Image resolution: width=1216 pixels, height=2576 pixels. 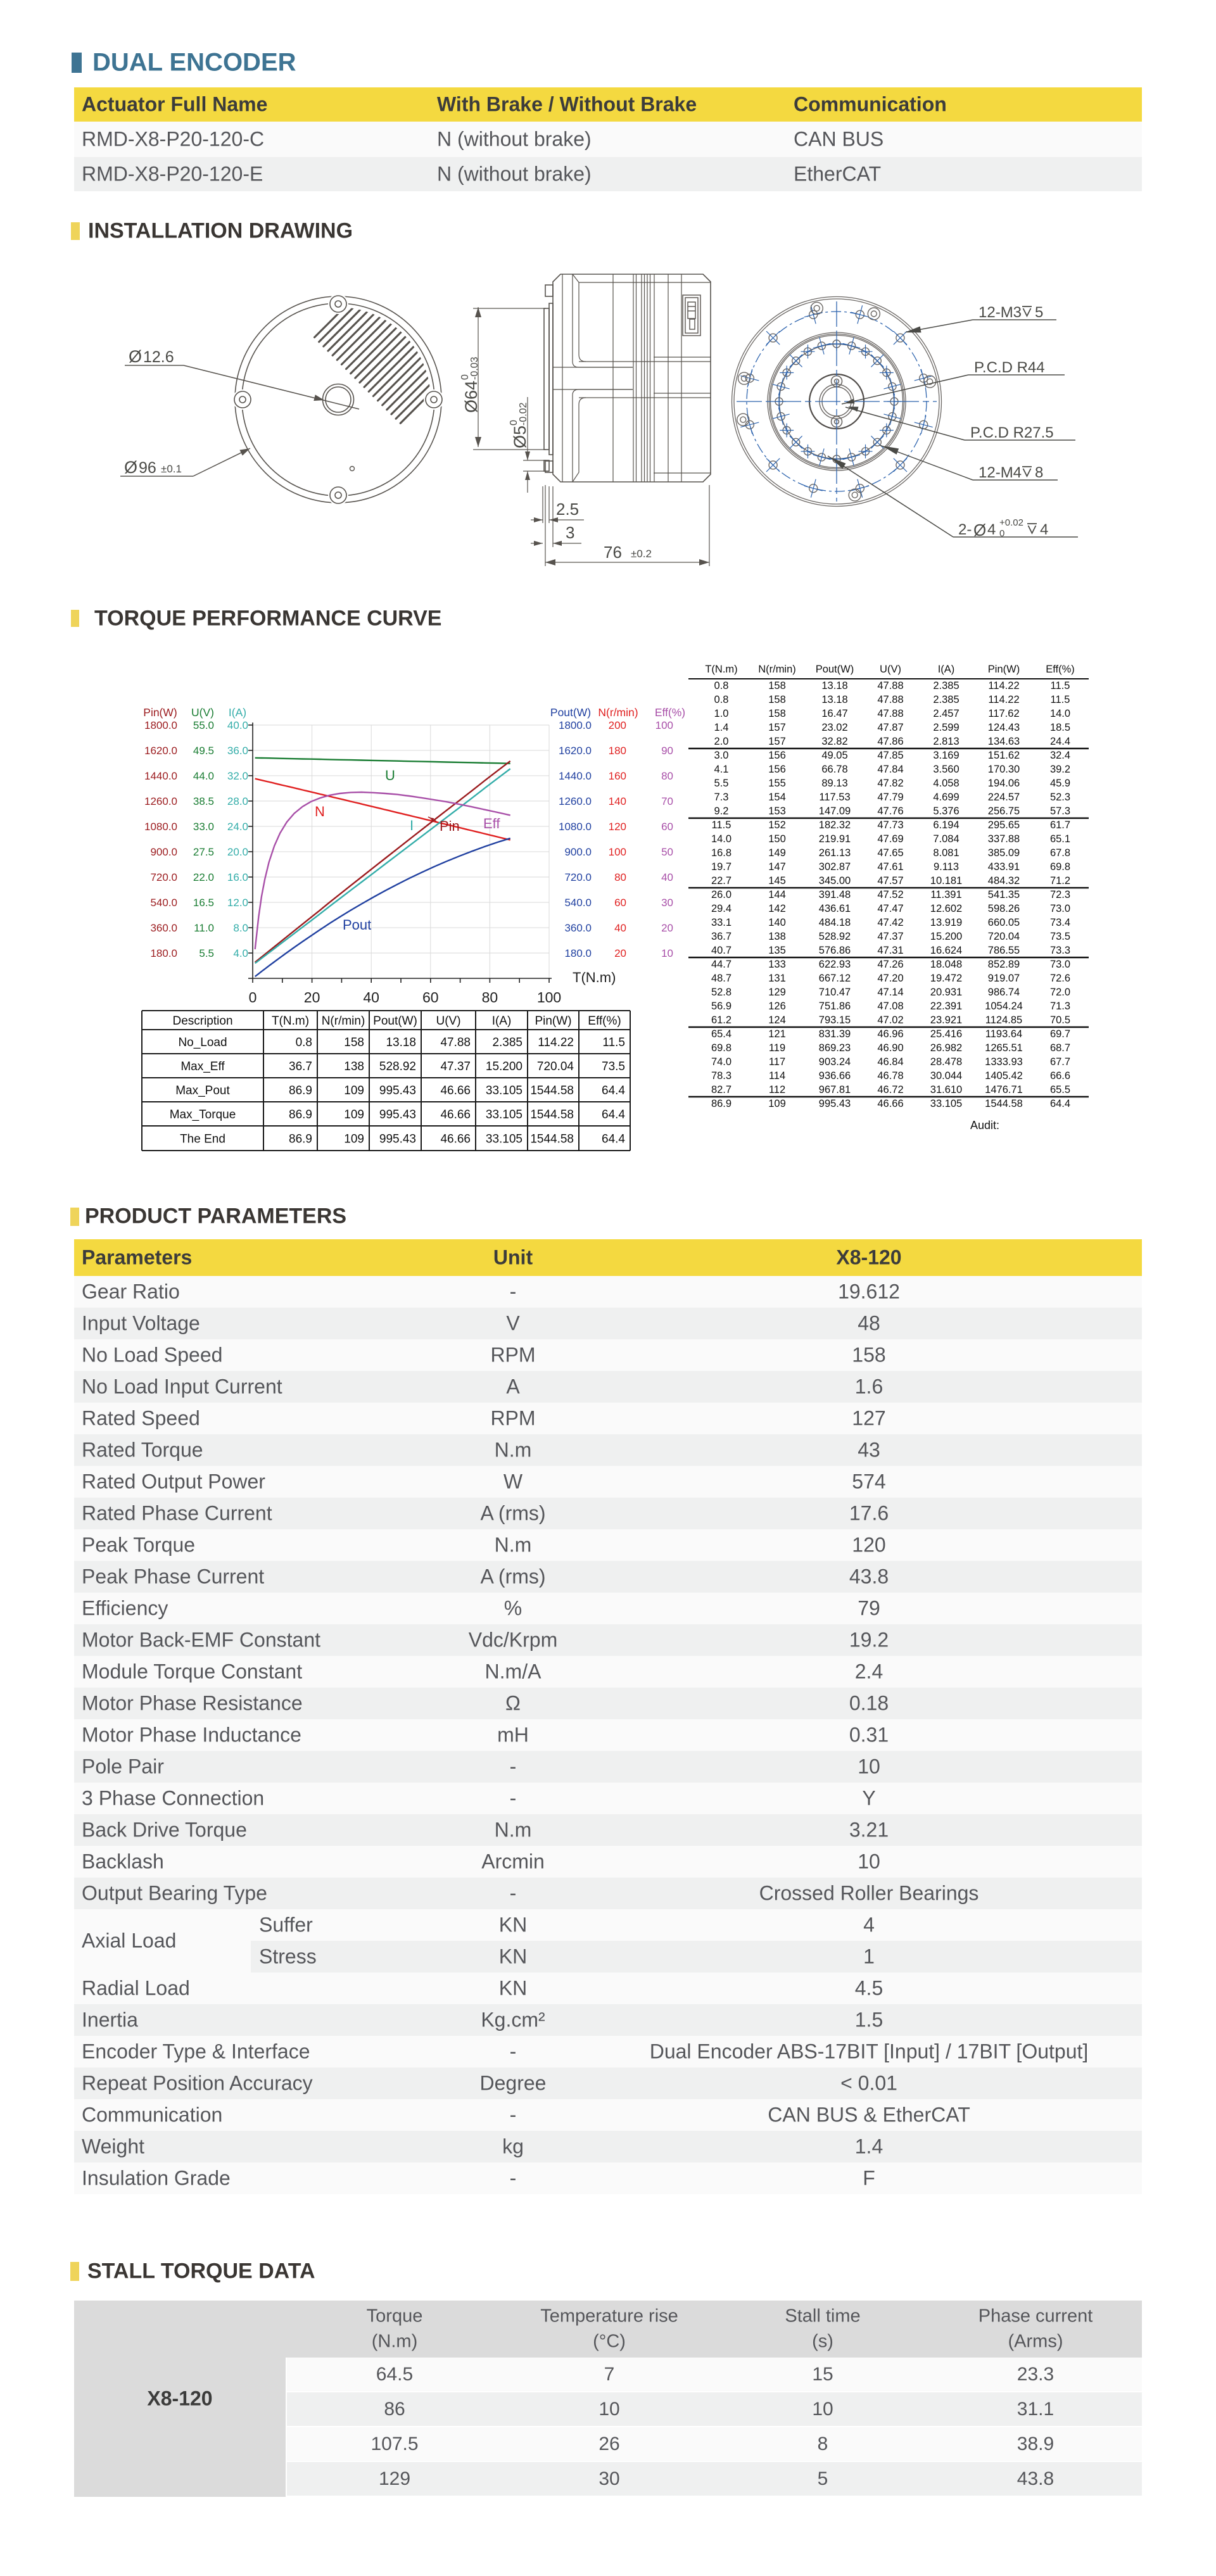 What do you see at coordinates (1060, 1006) in the screenshot?
I see `svg-text: 71.3` at bounding box center [1060, 1006].